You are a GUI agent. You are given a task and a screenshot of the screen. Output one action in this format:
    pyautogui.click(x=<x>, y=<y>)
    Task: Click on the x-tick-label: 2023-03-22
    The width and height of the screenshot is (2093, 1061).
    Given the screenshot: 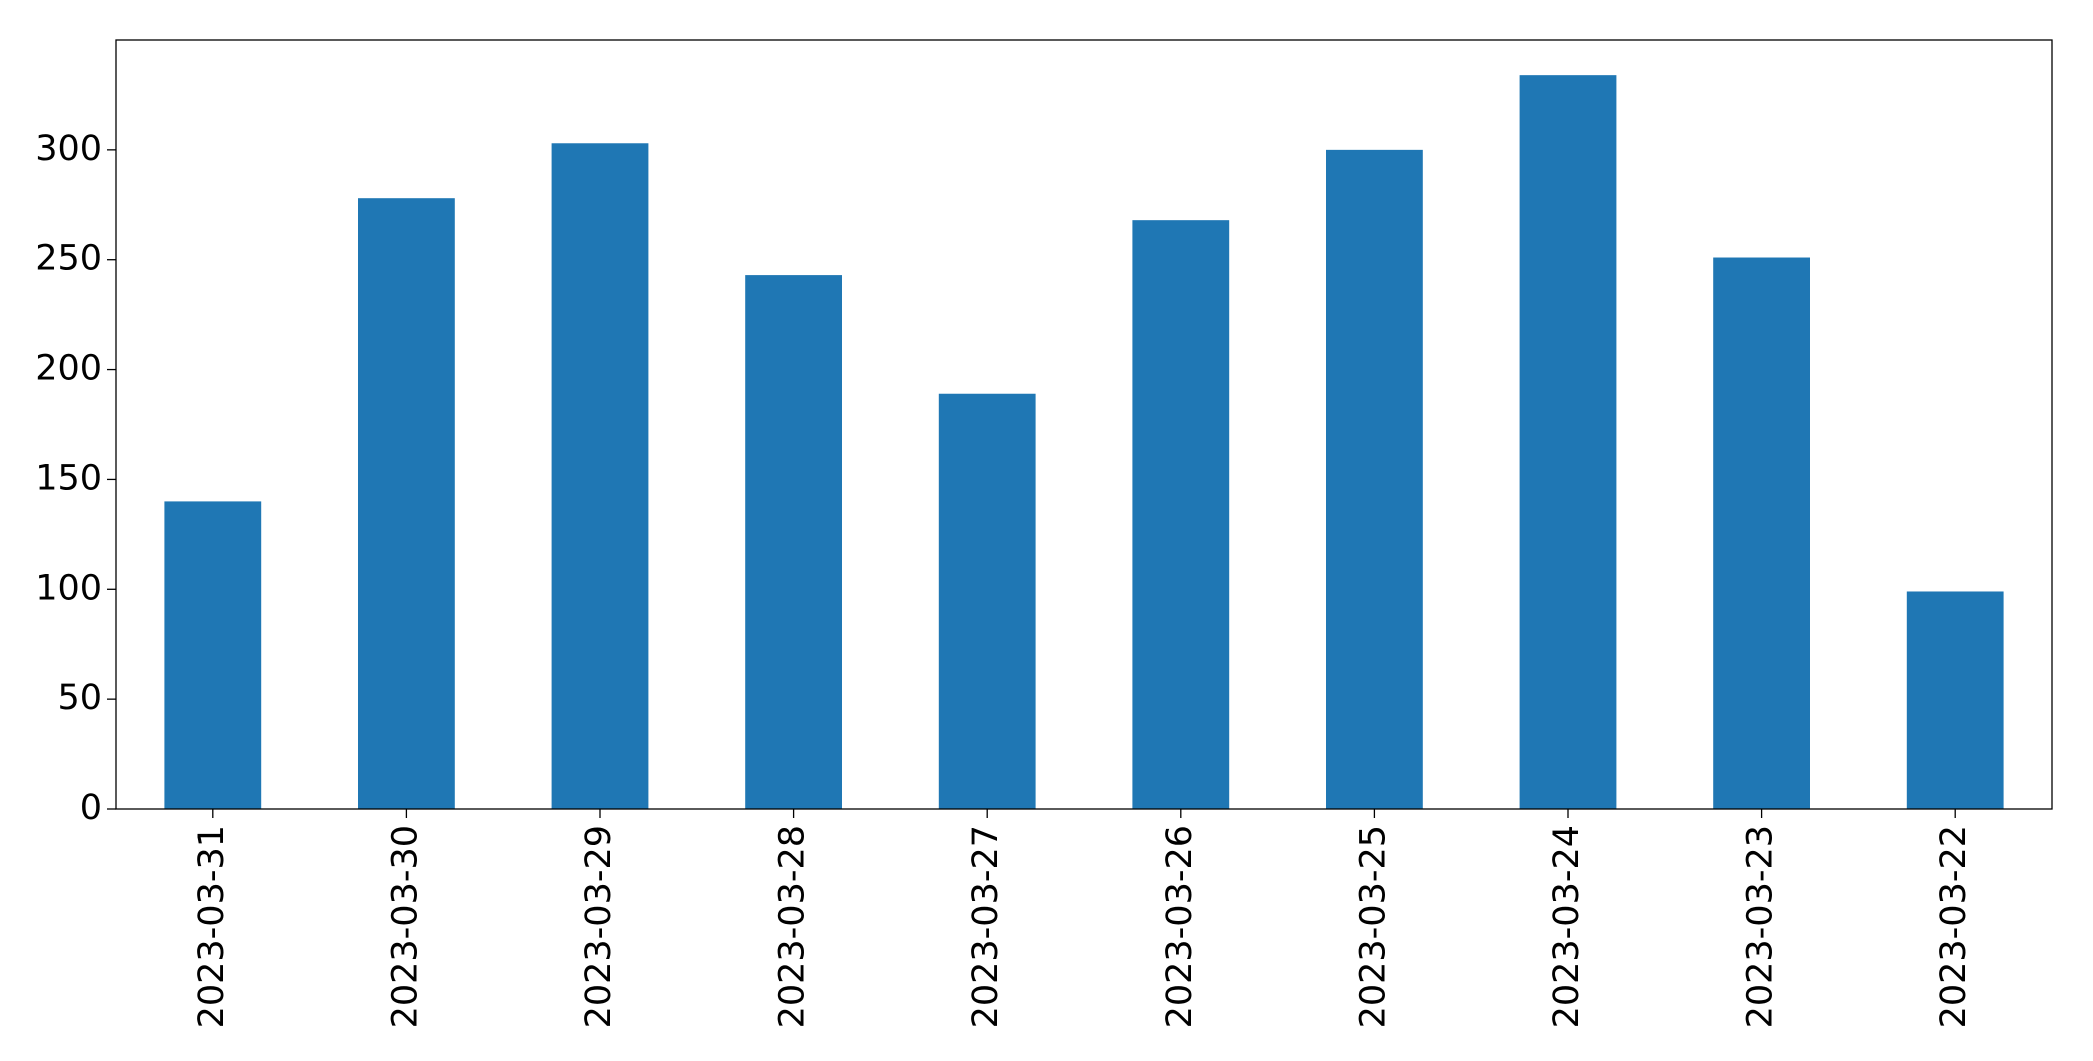 What is the action you would take?
    pyautogui.click(x=1954, y=926)
    